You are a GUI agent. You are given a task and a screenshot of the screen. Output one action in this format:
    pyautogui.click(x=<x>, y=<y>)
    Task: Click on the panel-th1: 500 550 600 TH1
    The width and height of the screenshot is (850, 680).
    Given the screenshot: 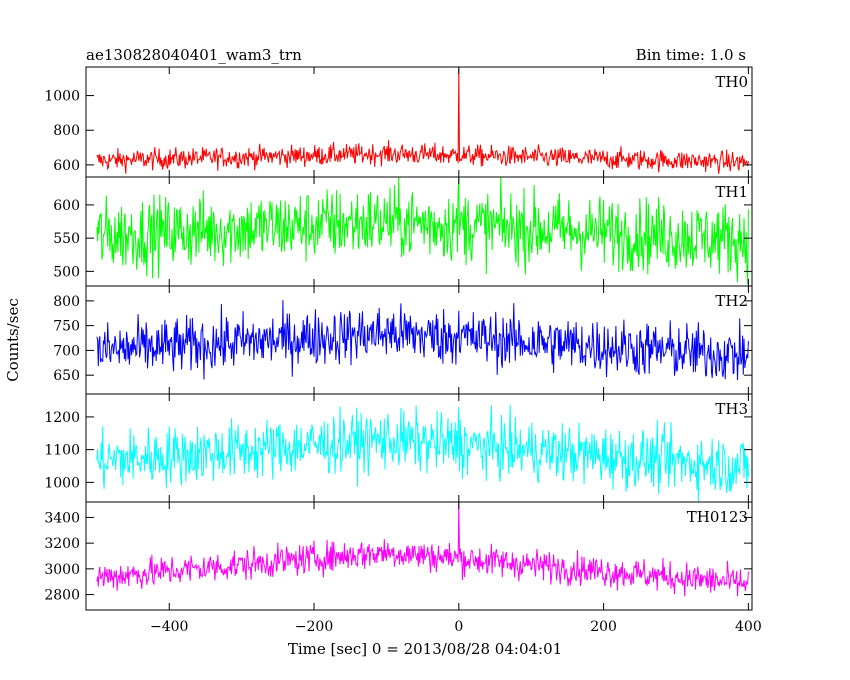 What is the action you would take?
    pyautogui.click(x=403, y=231)
    